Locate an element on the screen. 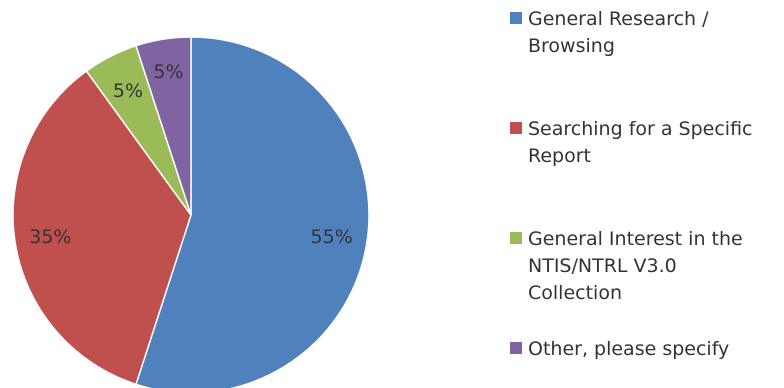 The width and height of the screenshot is (784, 388). legend-swatch-other is located at coordinates (516, 348).